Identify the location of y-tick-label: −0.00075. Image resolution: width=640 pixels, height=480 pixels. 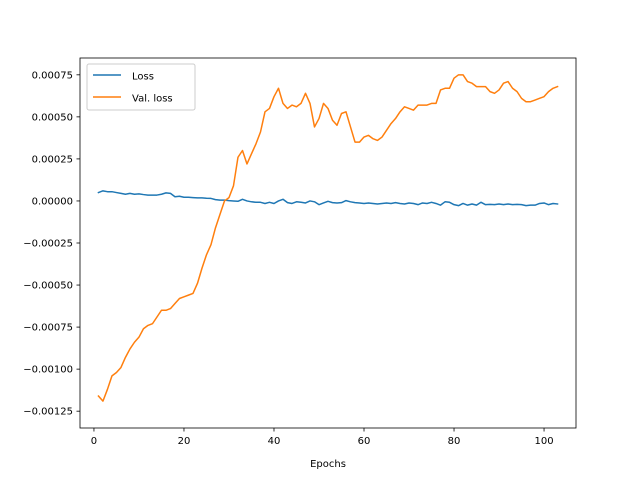
(48, 328).